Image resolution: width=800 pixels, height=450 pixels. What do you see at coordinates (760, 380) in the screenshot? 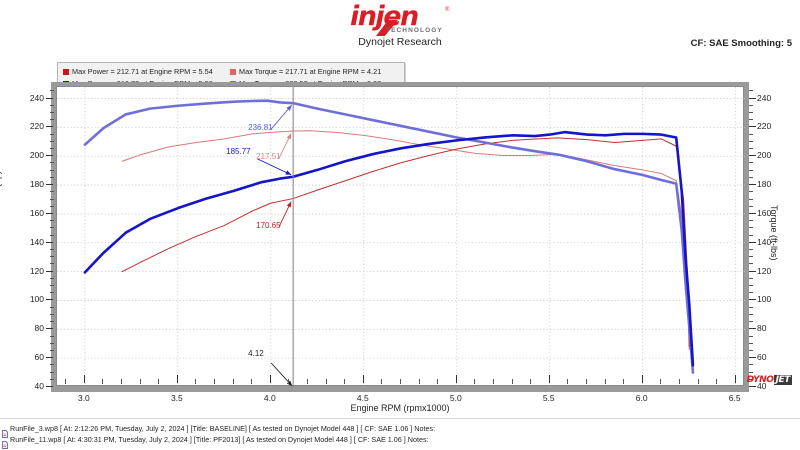
I see `dynojet-watermark-a: DYNO` at bounding box center [760, 380].